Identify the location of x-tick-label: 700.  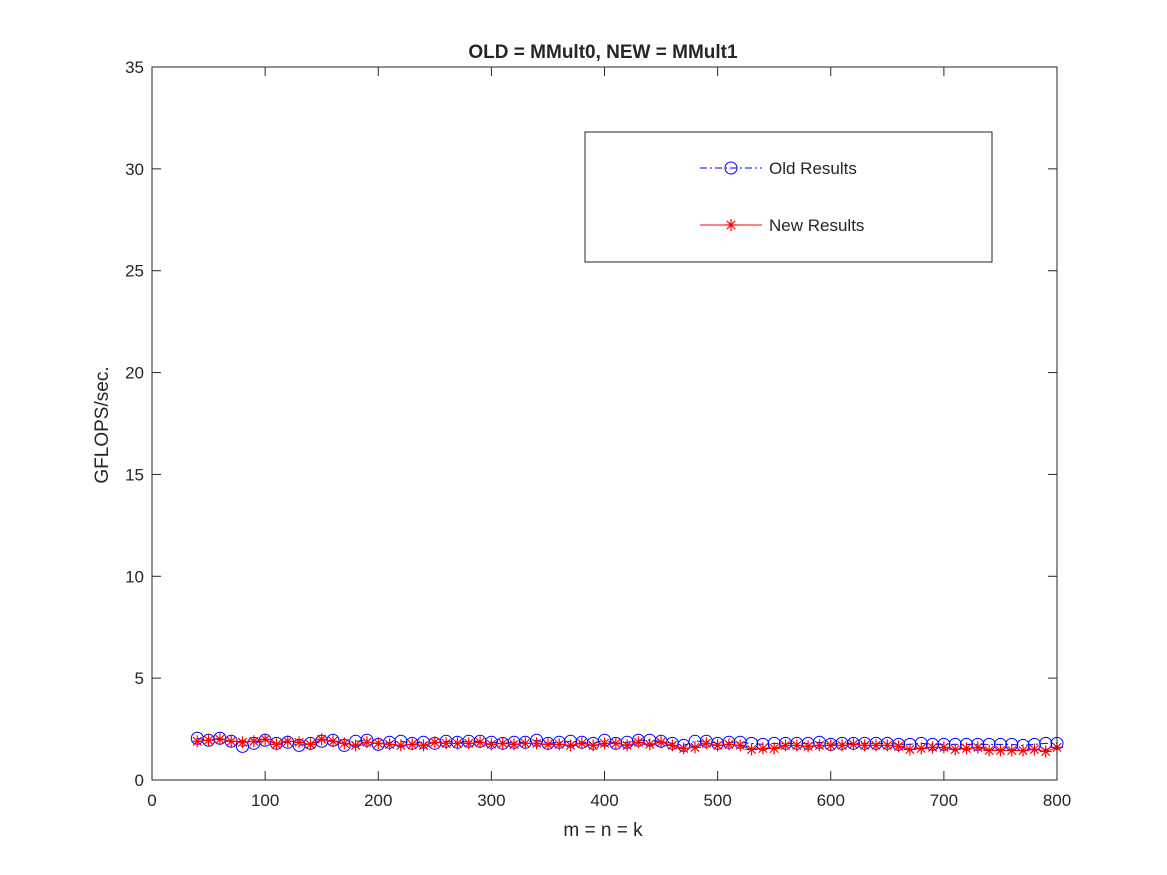
(944, 800).